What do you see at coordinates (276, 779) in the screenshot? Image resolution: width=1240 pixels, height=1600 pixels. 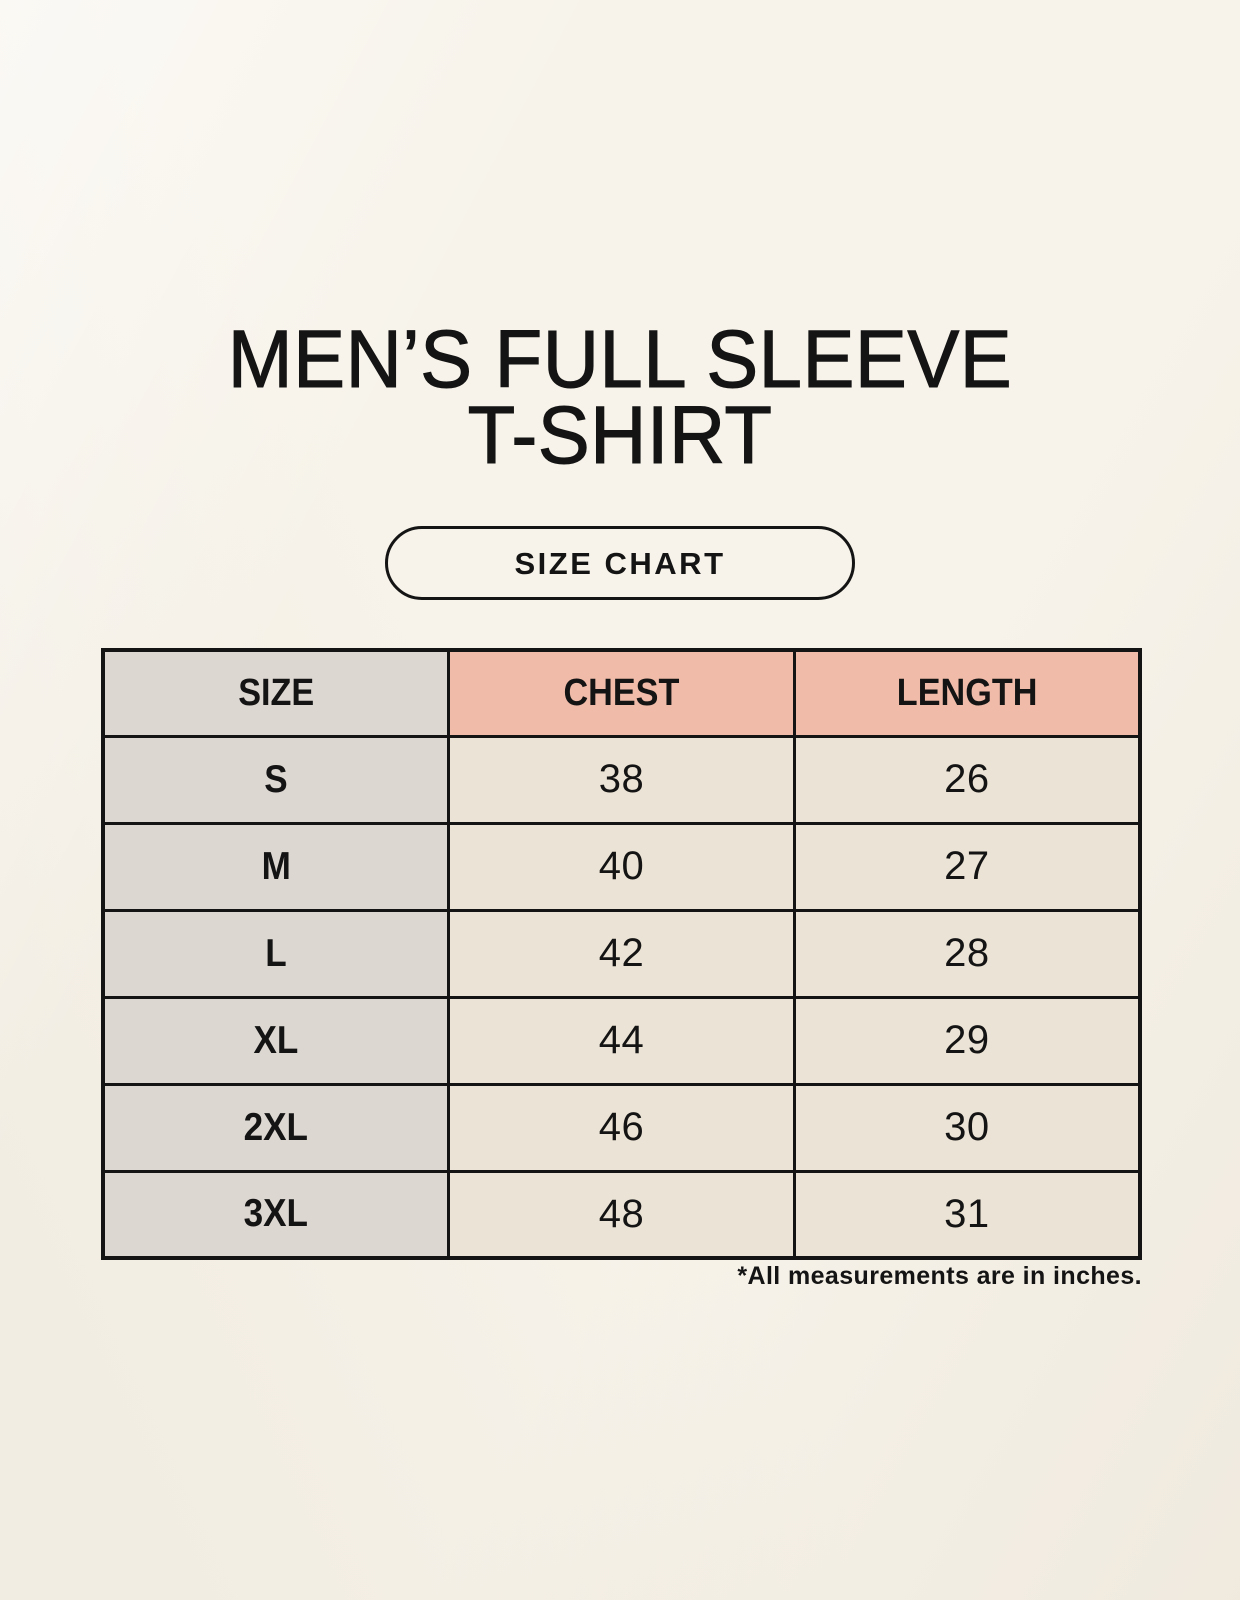 I see `size-cell: S` at bounding box center [276, 779].